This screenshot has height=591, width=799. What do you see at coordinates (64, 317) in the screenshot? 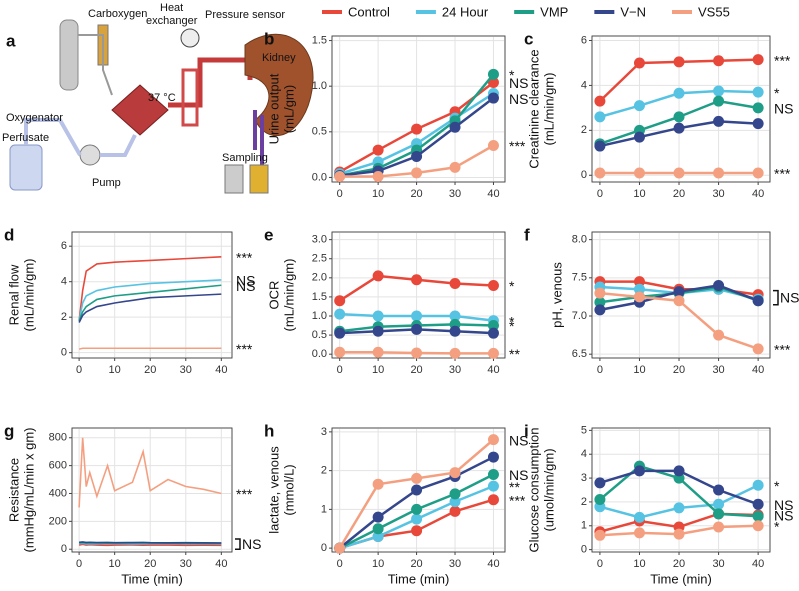
I see `y-tick-label: 2` at bounding box center [64, 317].